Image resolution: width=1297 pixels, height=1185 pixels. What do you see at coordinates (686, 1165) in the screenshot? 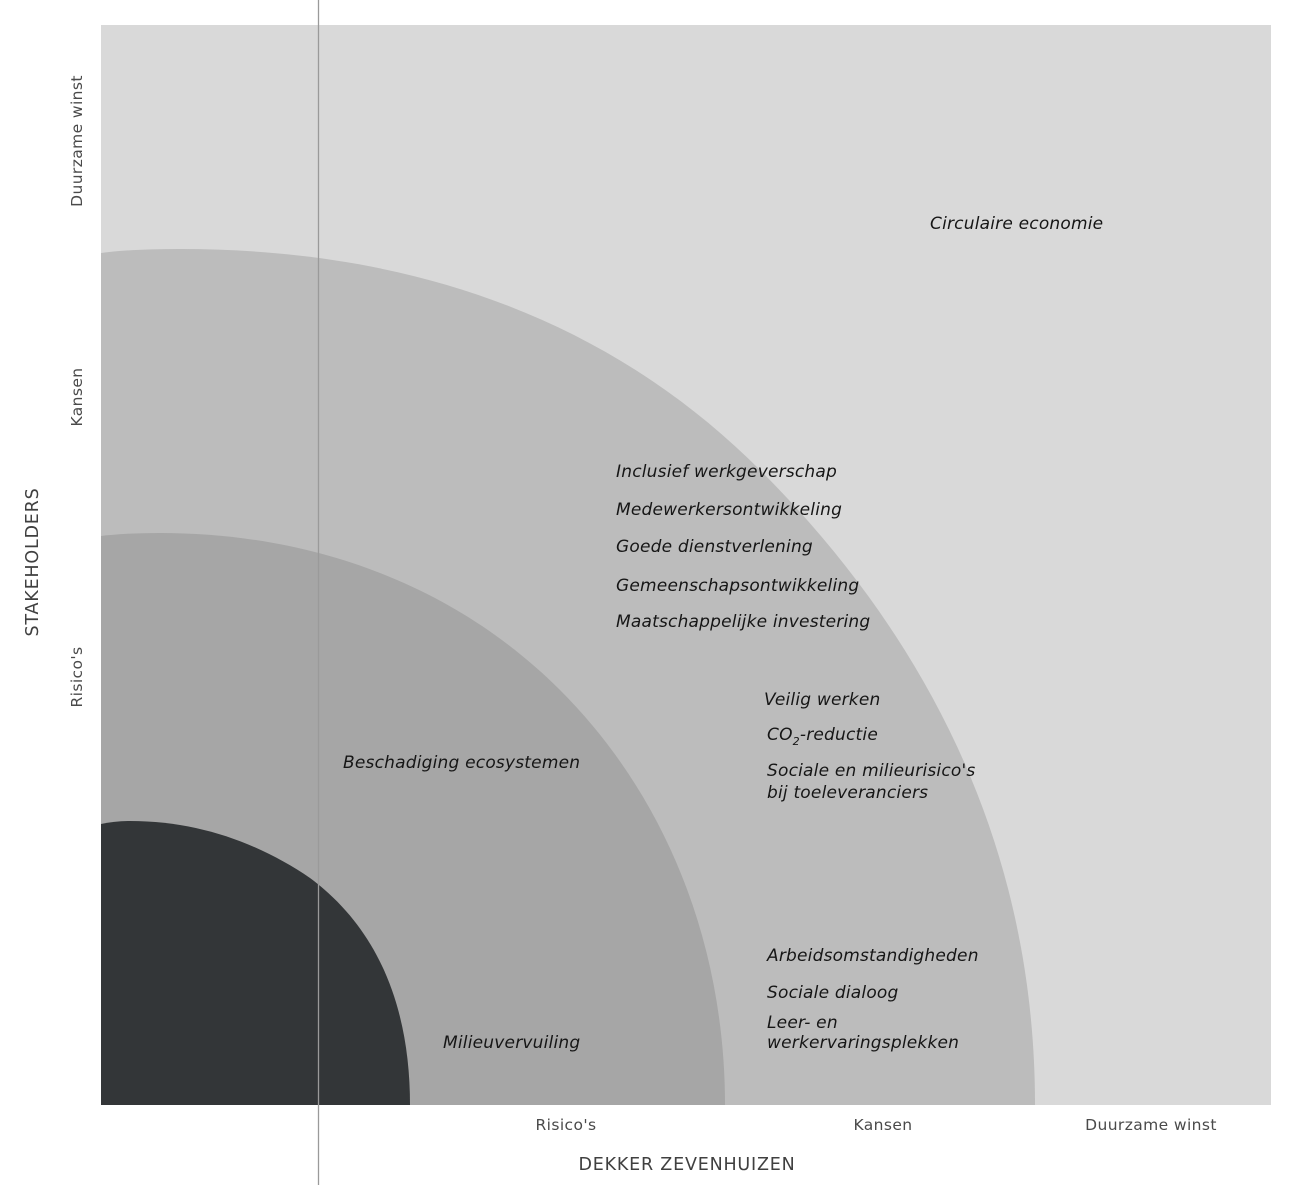
I see `x-axis-title: DEKKER ZEVENHUIZEN` at bounding box center [686, 1165].